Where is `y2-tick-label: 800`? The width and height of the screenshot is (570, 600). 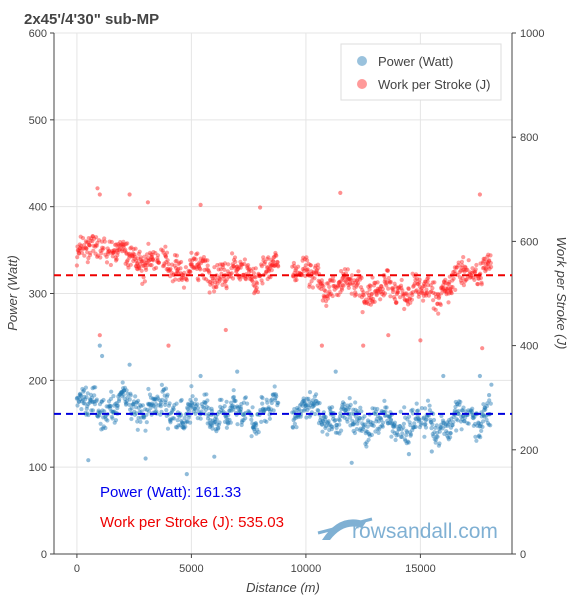
y2-tick-label: 800 is located at coordinates (529, 138).